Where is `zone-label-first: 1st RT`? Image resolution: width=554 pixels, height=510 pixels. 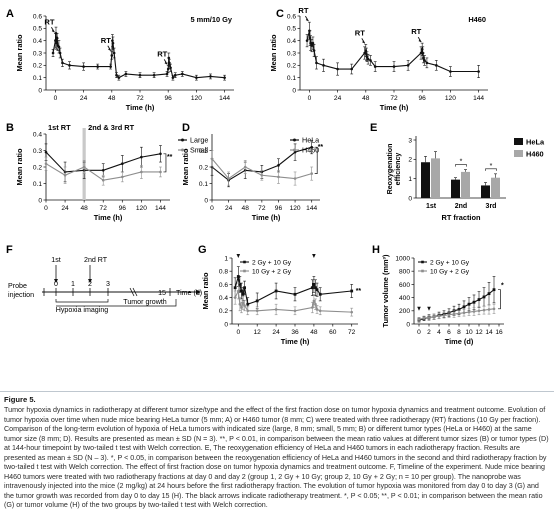 zone-label-first: 1st RT is located at coordinates (59, 127).